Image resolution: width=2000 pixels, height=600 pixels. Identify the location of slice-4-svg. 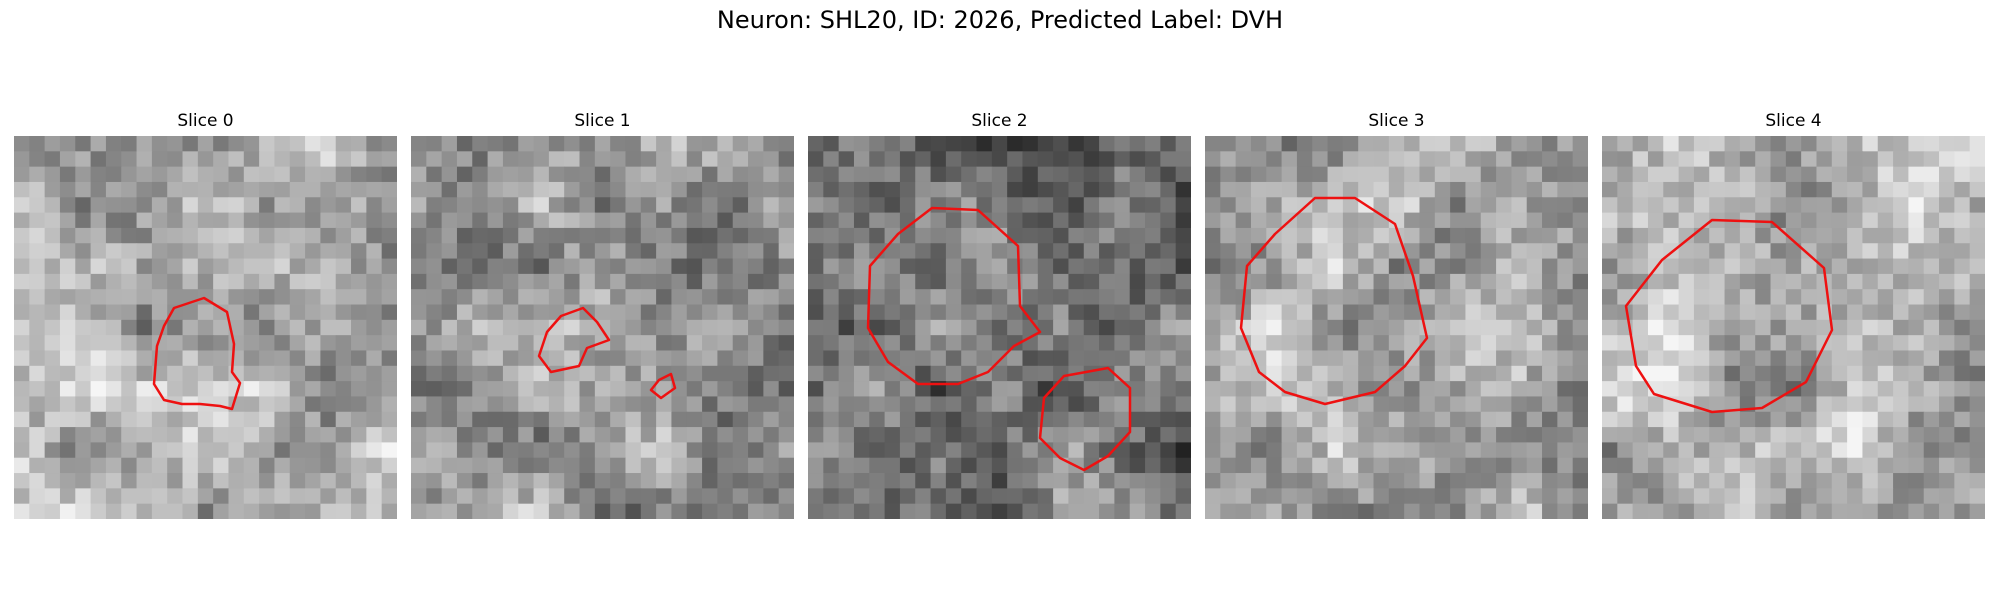
(1793, 327).